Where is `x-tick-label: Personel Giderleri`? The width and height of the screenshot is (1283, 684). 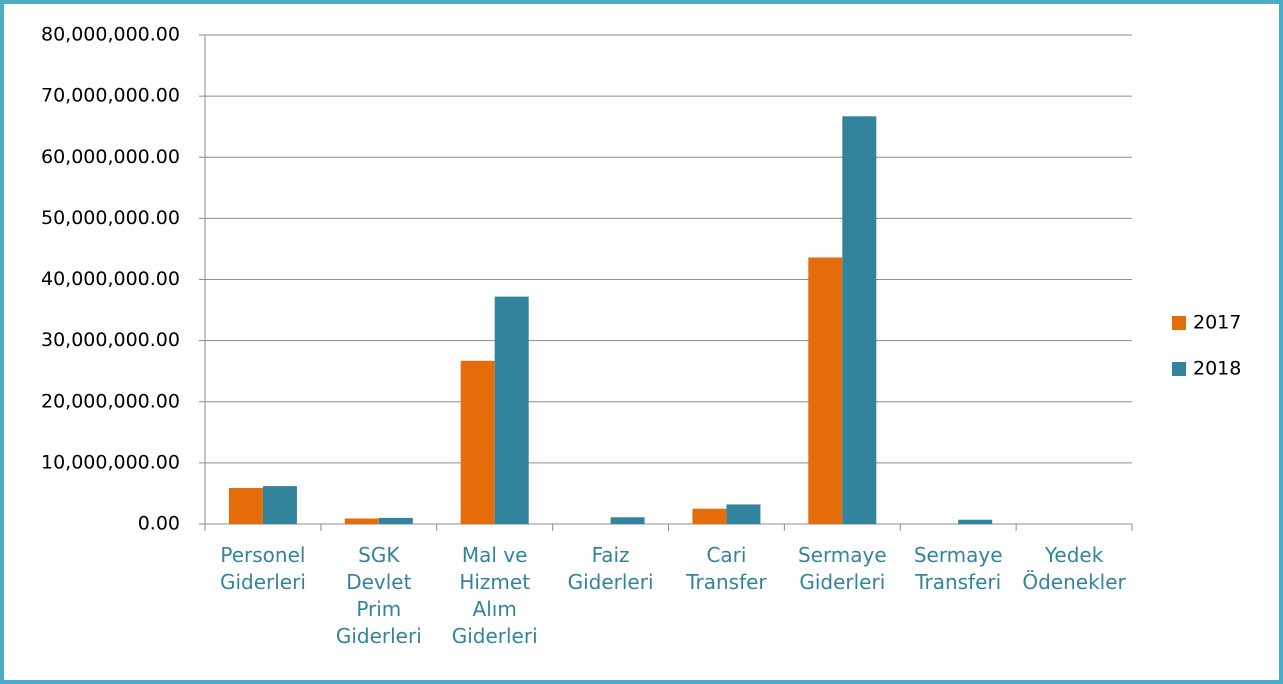 x-tick-label: Personel Giderleri is located at coordinates (262, 568).